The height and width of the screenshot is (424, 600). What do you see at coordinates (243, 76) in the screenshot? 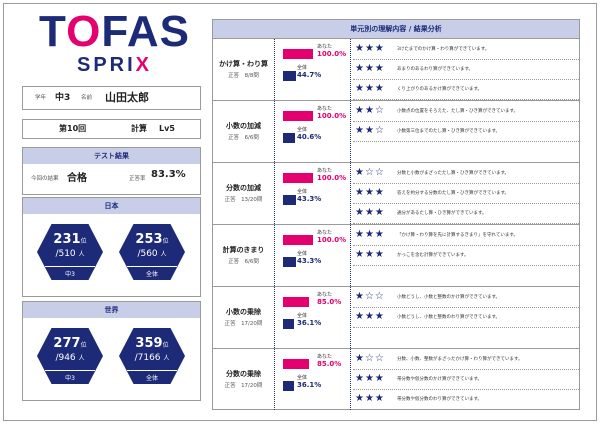
I see `unit-score: 正答 8/8問` at bounding box center [243, 76].